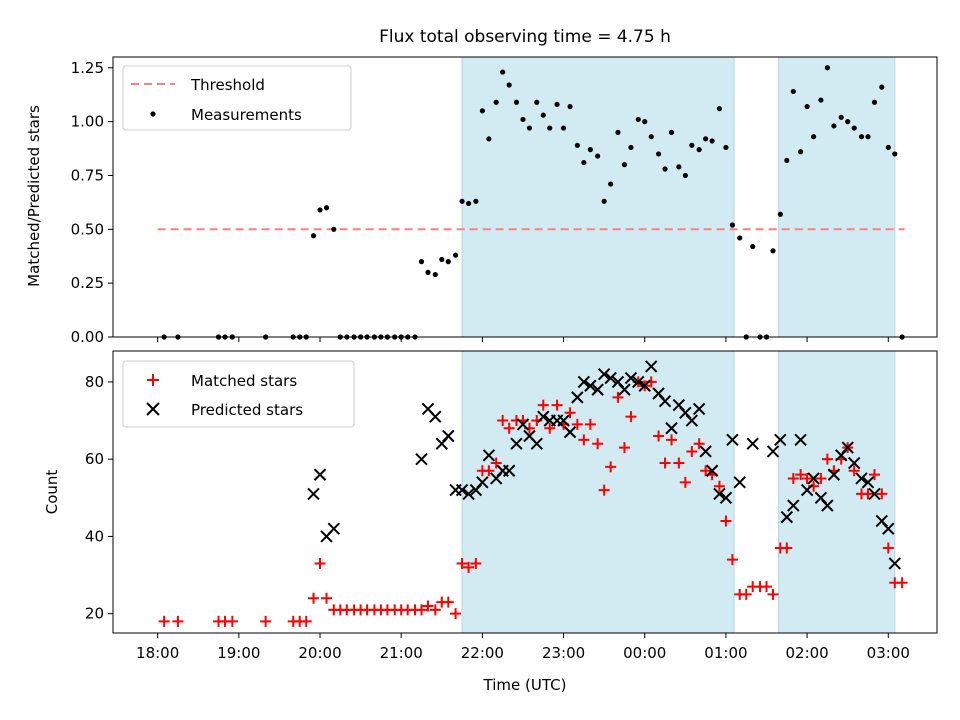 Image resolution: width=960 pixels, height=720 pixels. I want to click on x-tick-label: 20:00, so click(319, 653).